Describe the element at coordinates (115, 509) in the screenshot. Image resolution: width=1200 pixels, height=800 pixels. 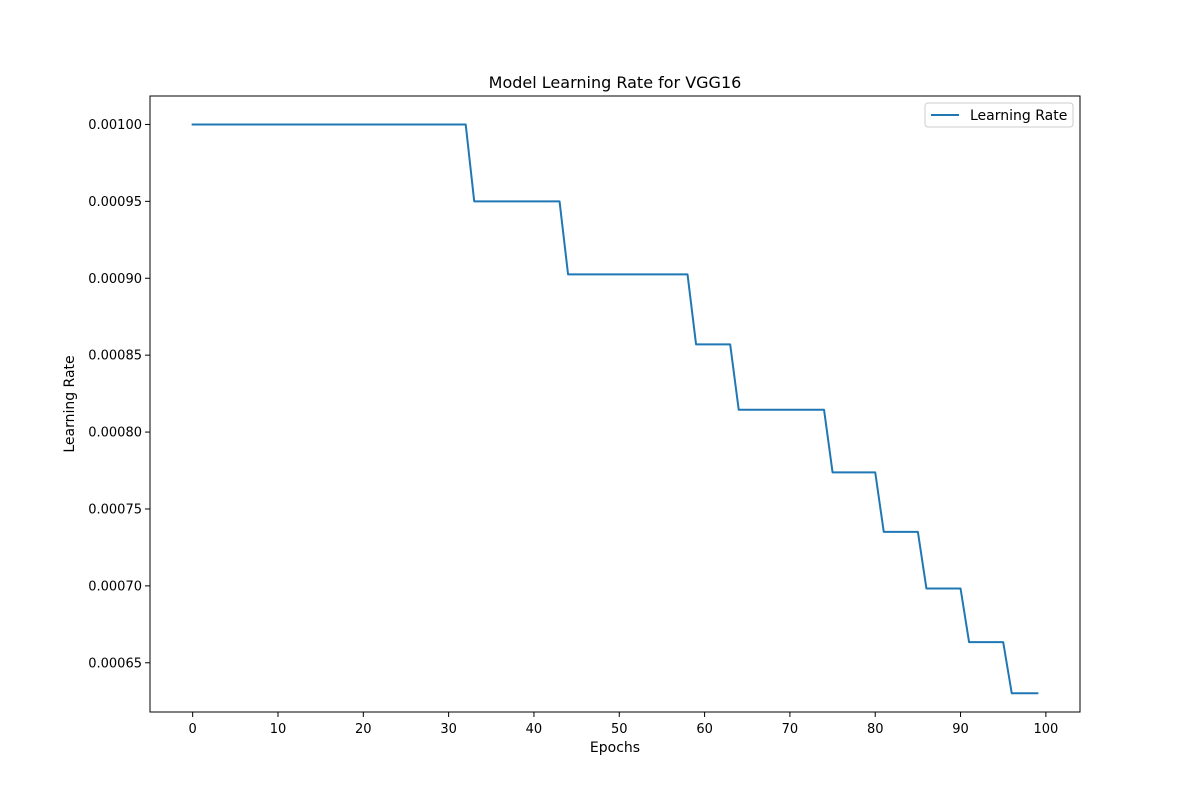
I see `y-tick-label: 0.00075` at that location.